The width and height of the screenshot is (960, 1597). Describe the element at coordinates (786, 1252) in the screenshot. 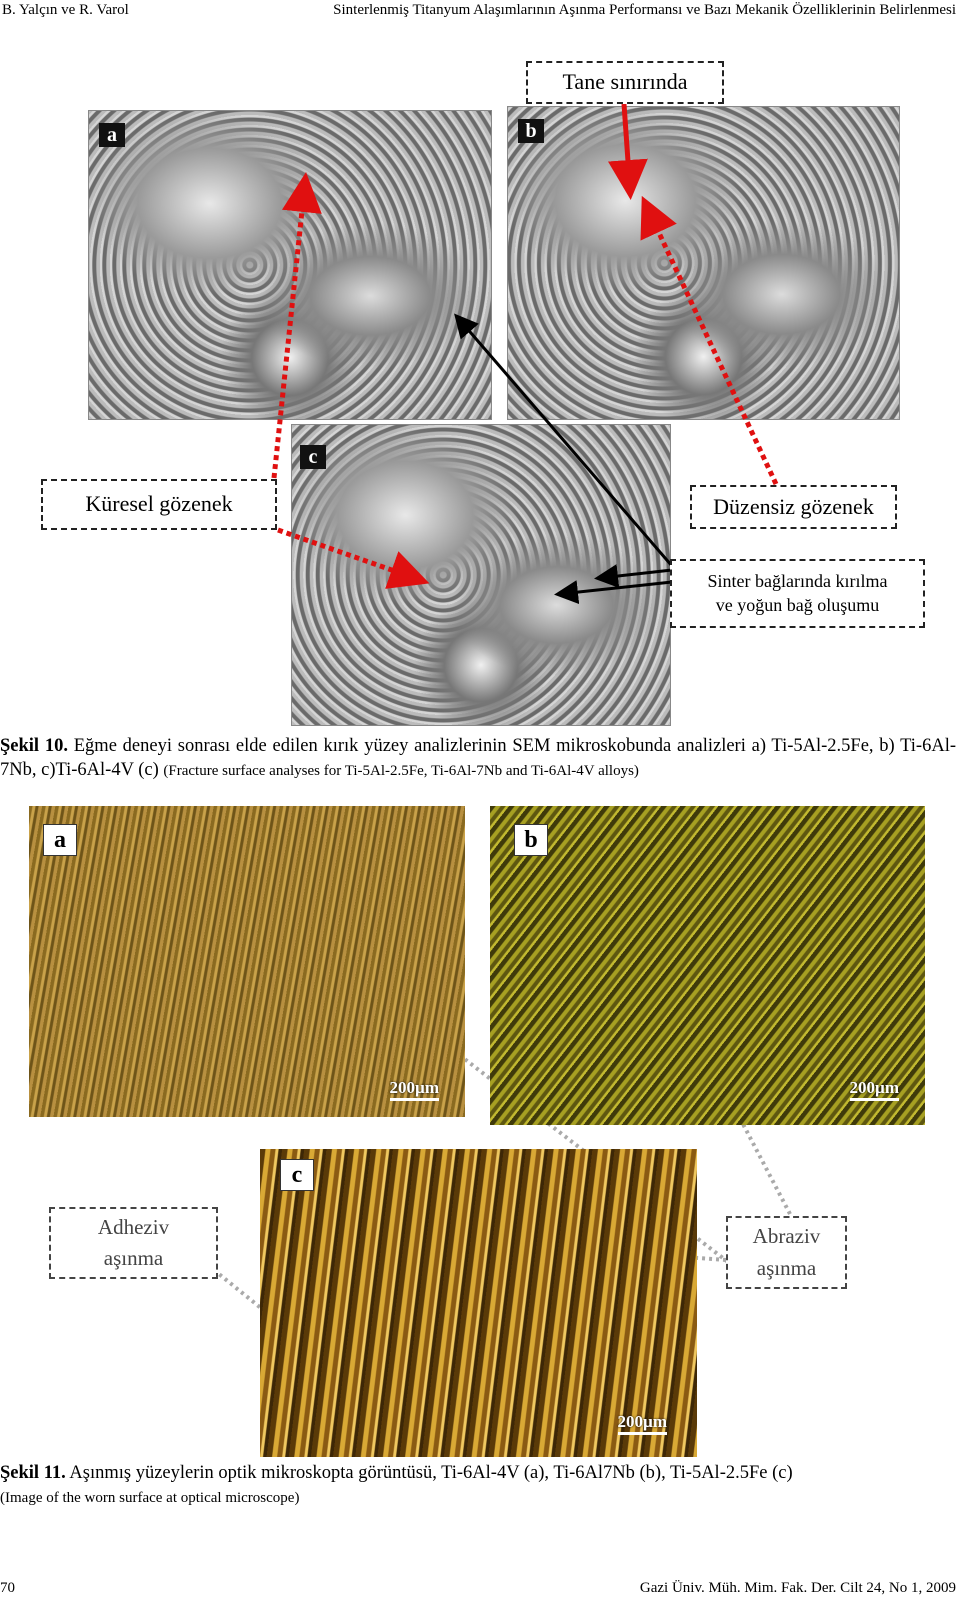

I see `callout: Abraziv aşınma` at that location.